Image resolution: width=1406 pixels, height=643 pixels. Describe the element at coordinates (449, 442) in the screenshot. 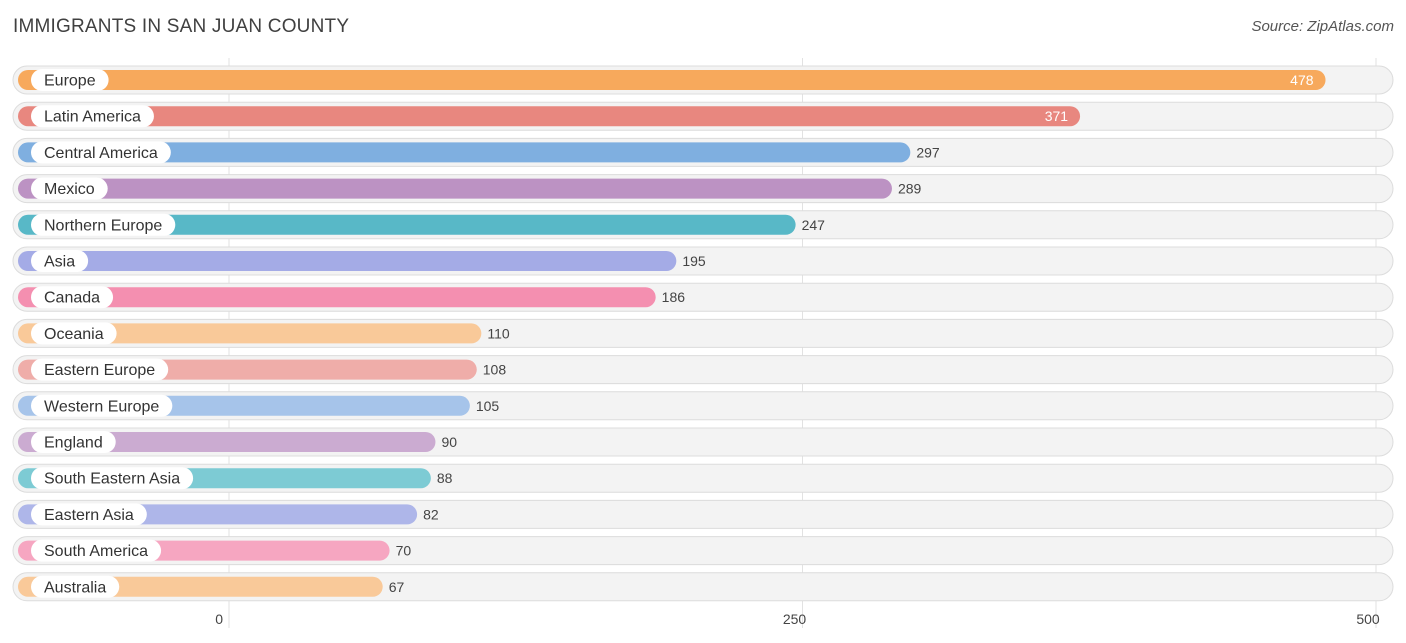

I see `value-label: 90` at that location.